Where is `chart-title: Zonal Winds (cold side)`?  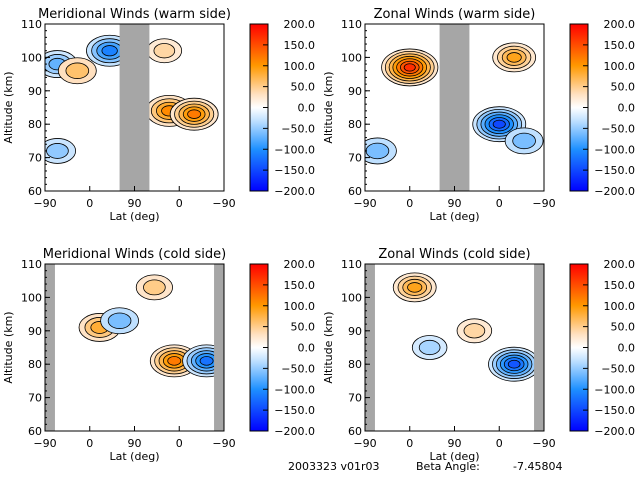 chart-title: Zonal Winds (cold side) is located at coordinates (454, 254).